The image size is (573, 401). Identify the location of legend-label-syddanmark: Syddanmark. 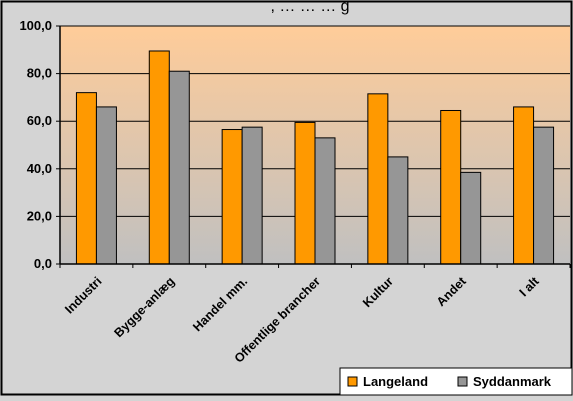
(512, 381).